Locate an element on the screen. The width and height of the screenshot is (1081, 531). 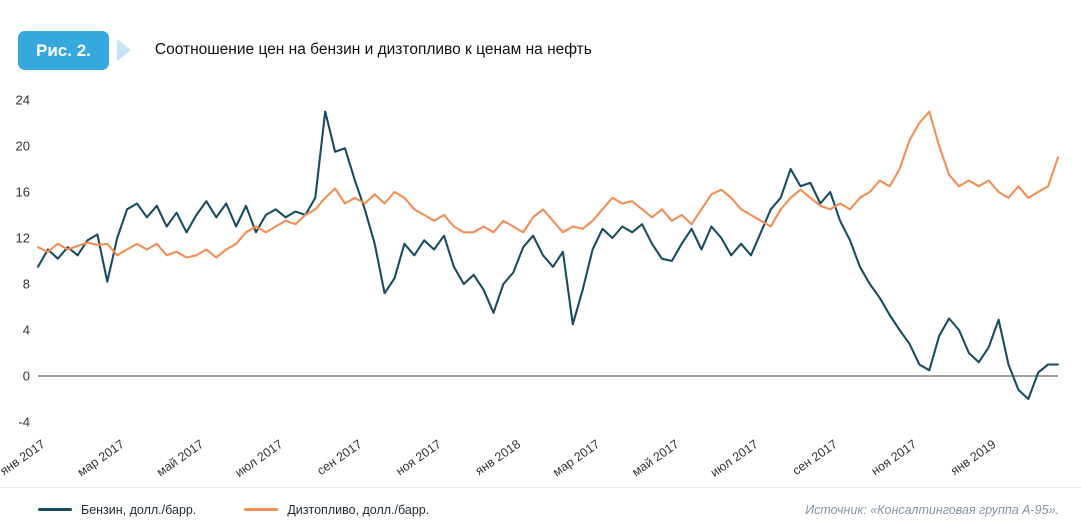
benzin-line-swatch is located at coordinates (55, 509).